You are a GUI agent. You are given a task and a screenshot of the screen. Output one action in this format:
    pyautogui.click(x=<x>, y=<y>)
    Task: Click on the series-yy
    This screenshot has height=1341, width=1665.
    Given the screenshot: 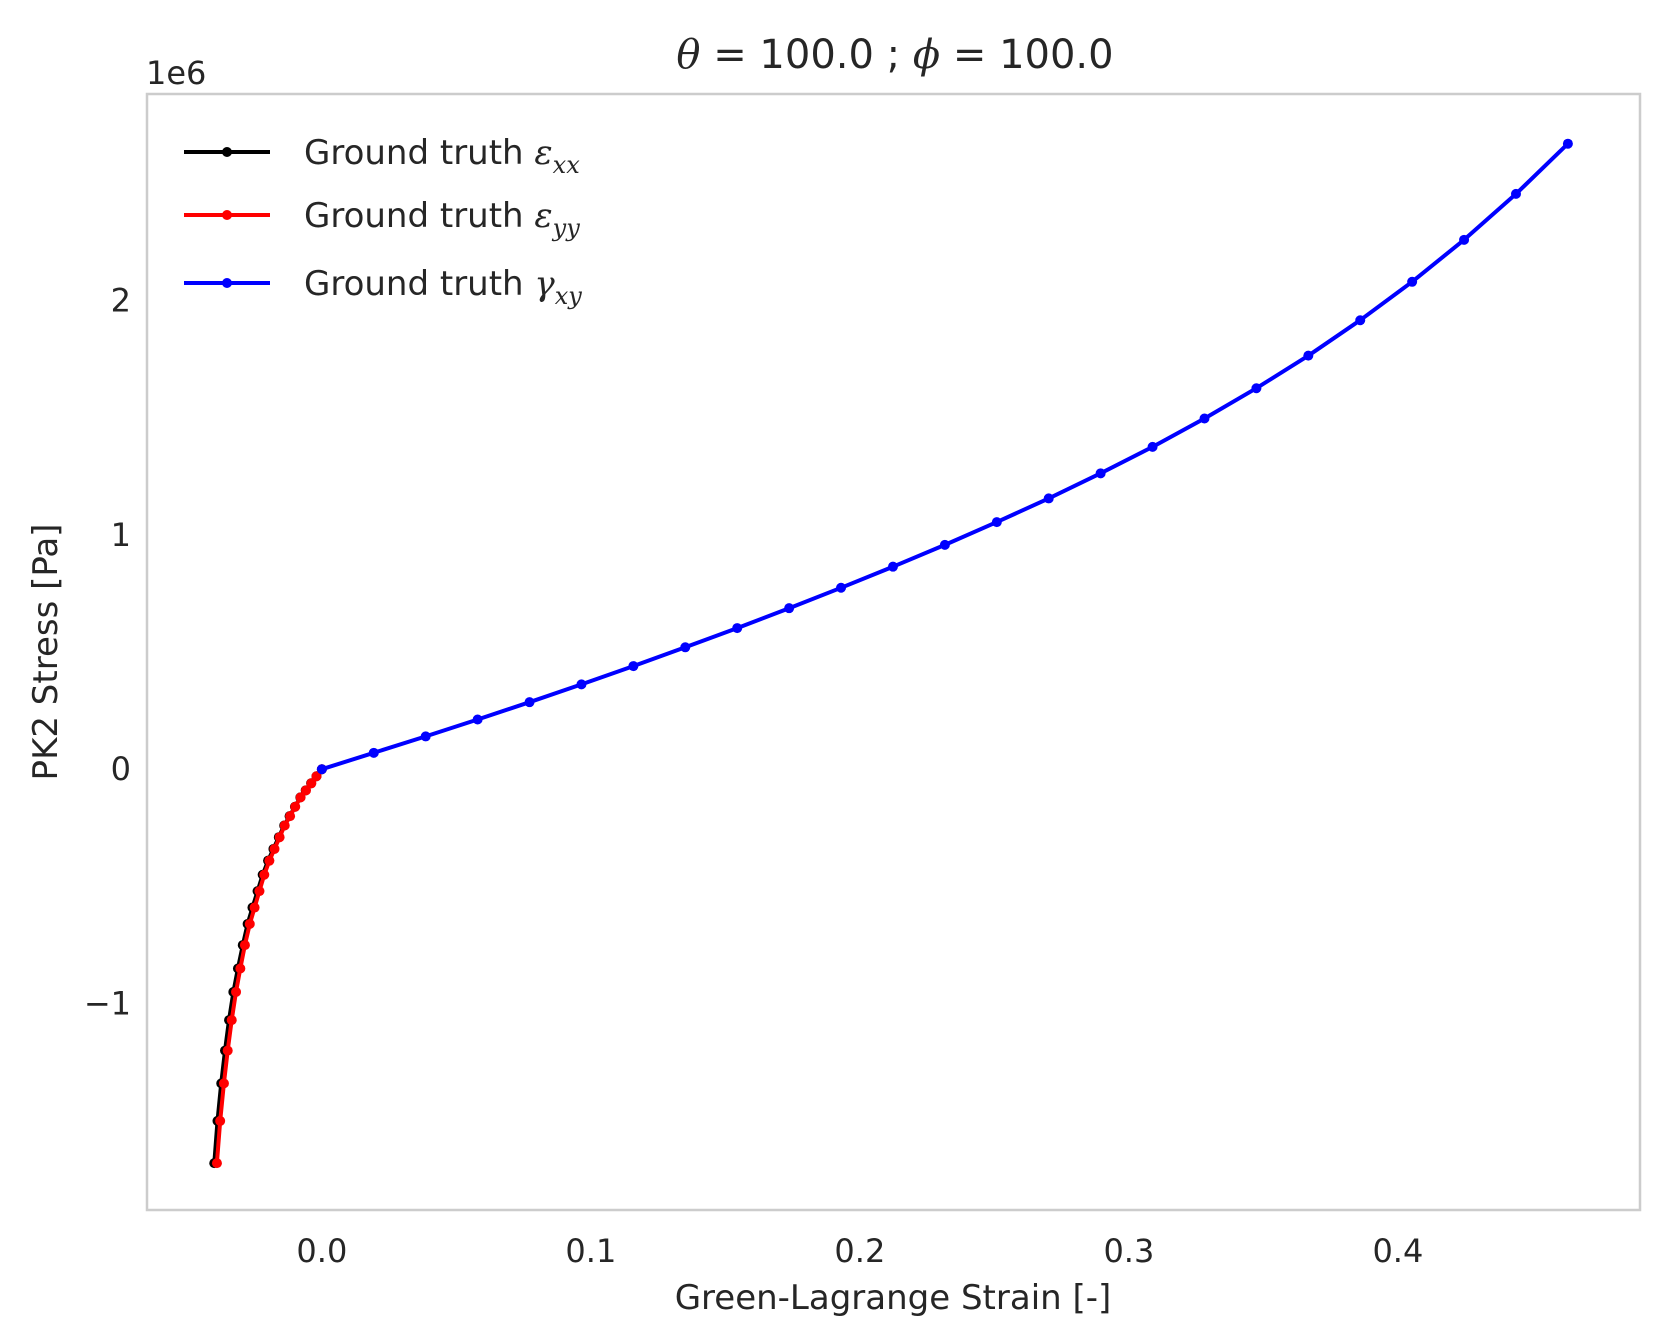 What is the action you would take?
    pyautogui.click(x=269, y=966)
    